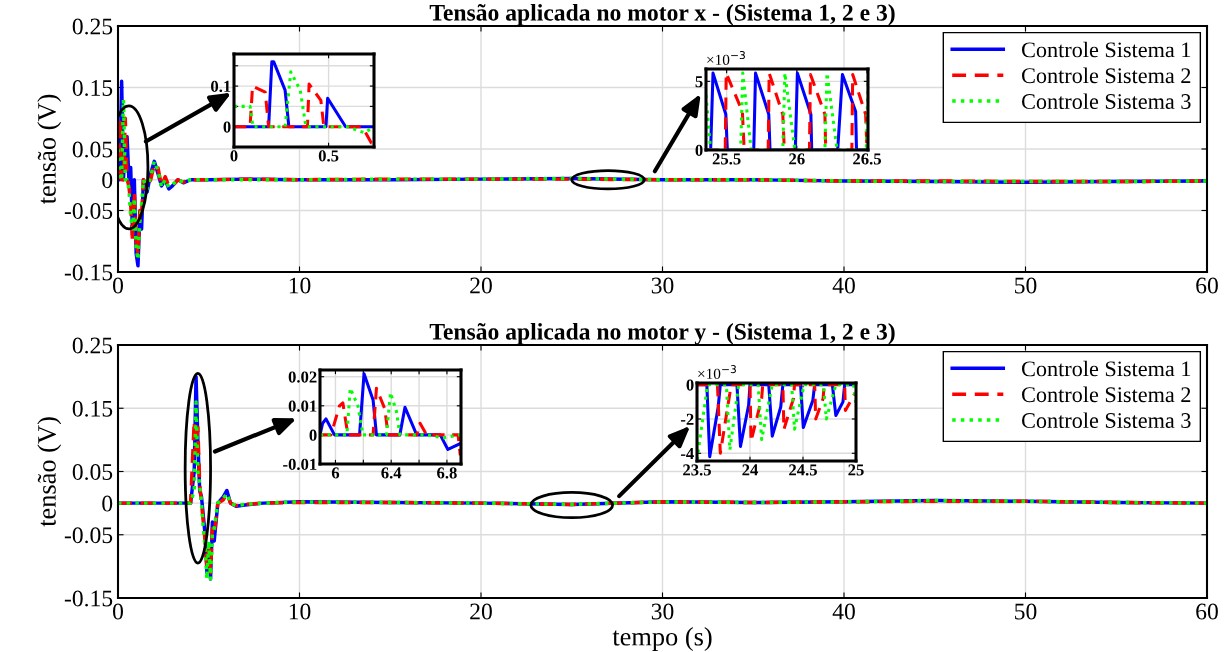  What do you see at coordinates (300, 464) in the screenshot?
I see `y-tick-label: -0.01` at bounding box center [300, 464].